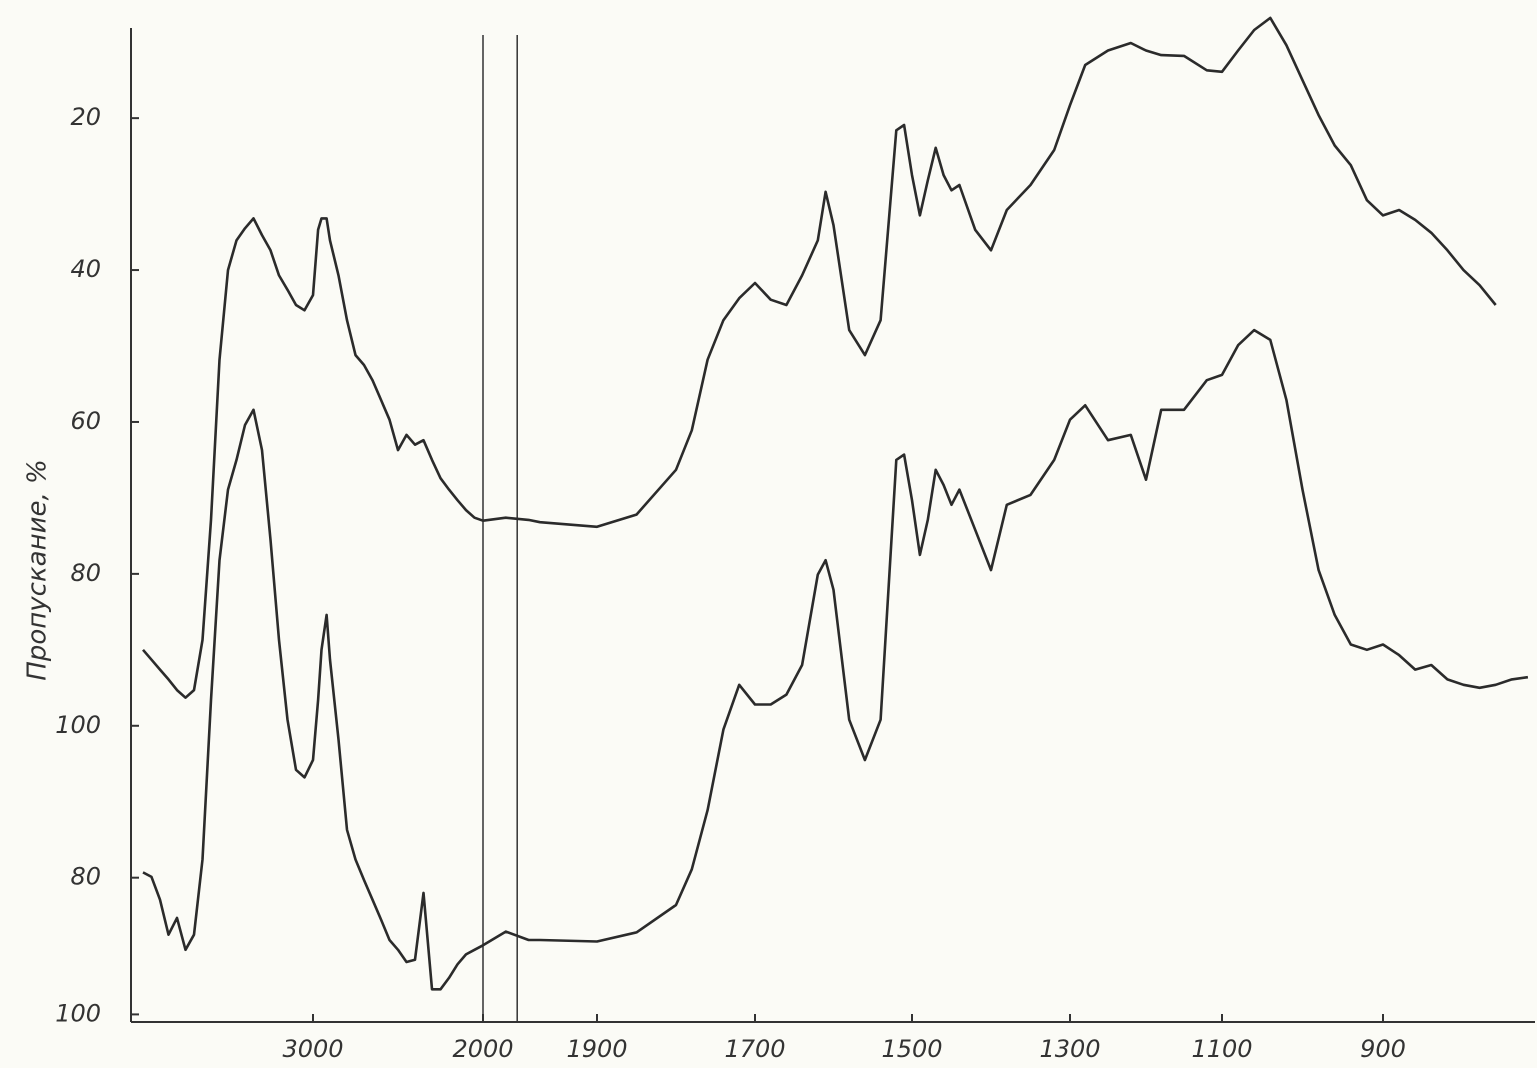  What do you see at coordinates (911, 1049) in the screenshot?
I see `x-tick-label: 1500` at bounding box center [911, 1049].